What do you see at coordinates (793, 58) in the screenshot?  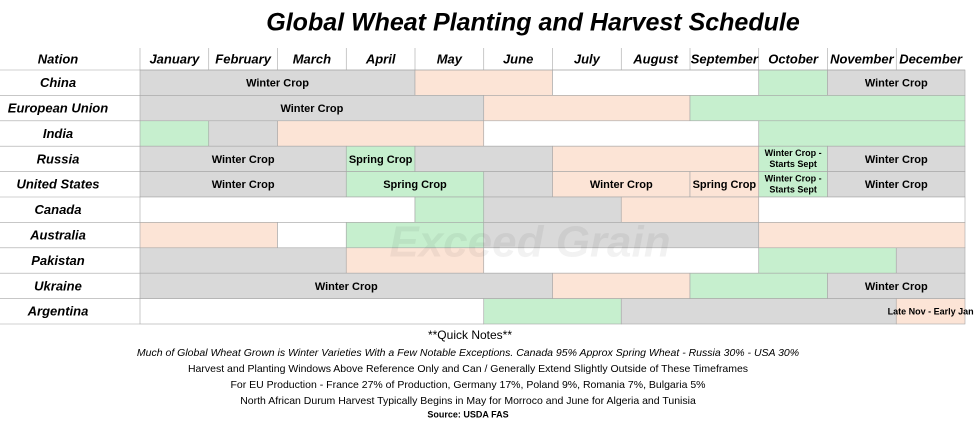 I see `month-header: October` at bounding box center [793, 58].